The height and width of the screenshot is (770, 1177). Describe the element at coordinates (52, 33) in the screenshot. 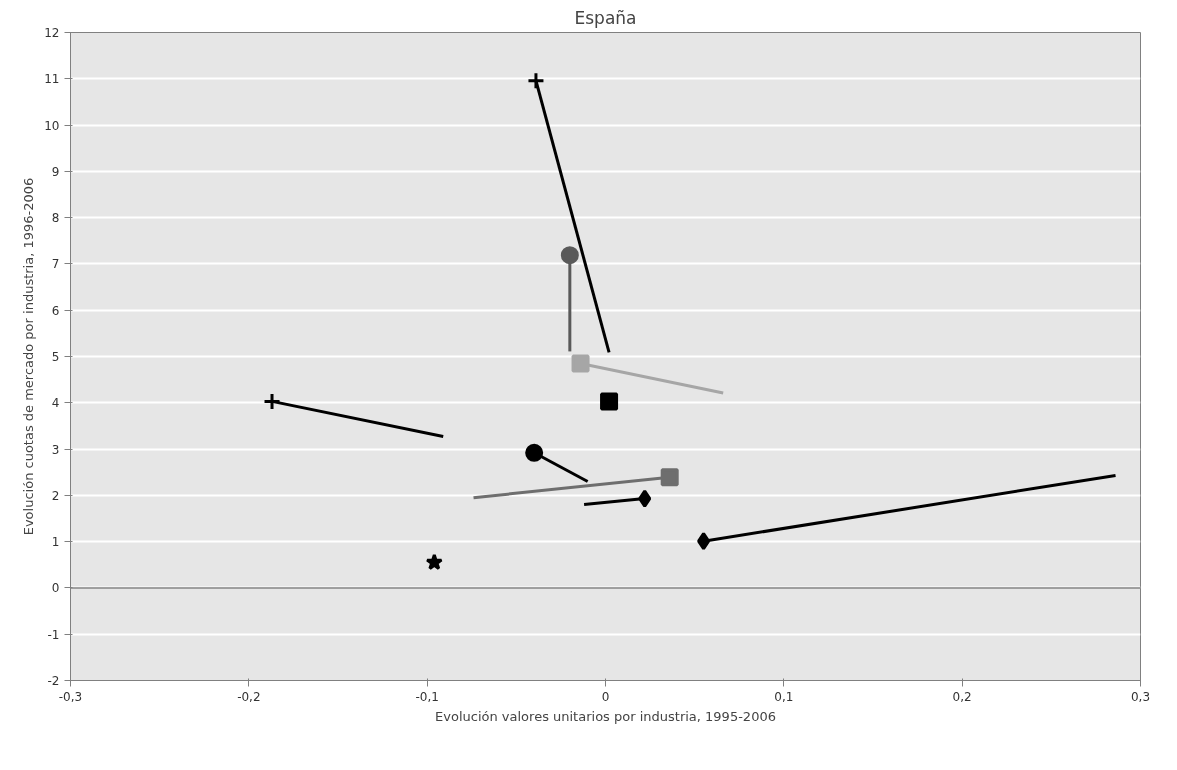

I see `y-tick-label: 12` at that location.